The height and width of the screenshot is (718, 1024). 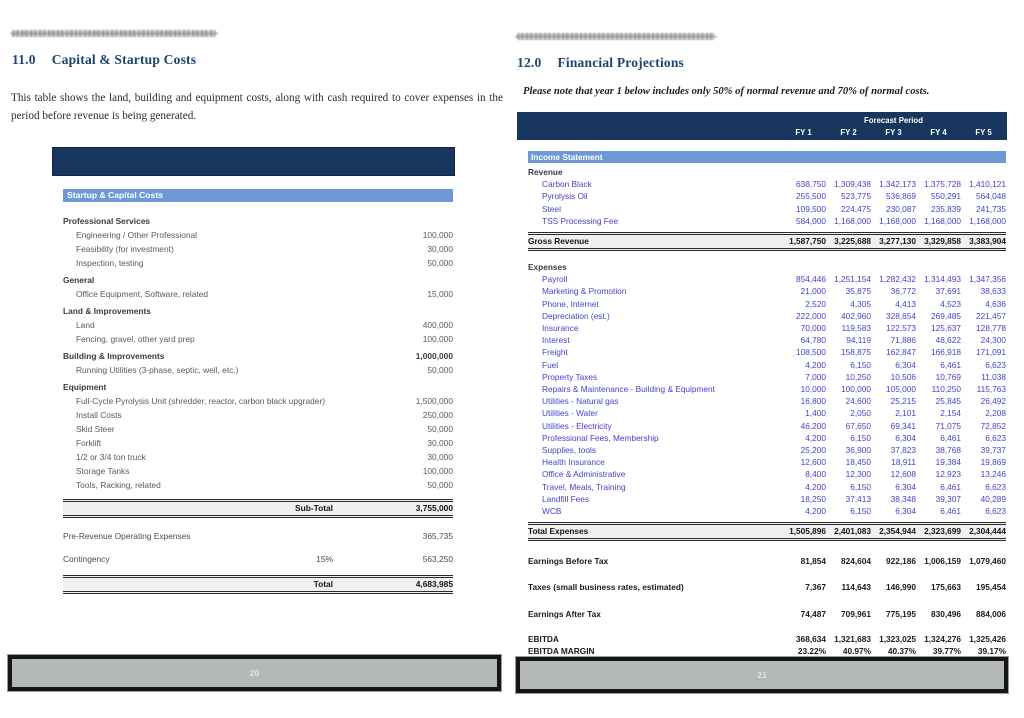 I want to click on row-value: 40,289, so click(x=993, y=498).